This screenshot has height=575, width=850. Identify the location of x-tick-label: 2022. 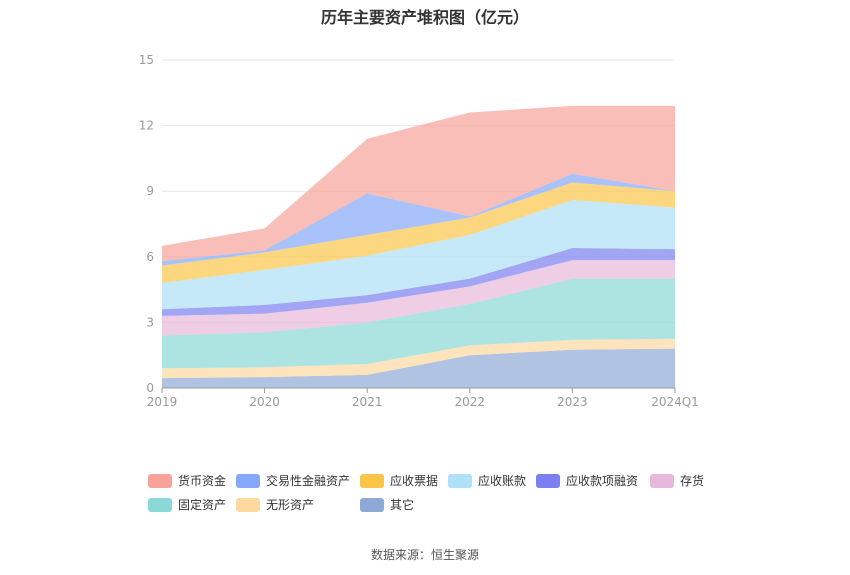
(470, 402).